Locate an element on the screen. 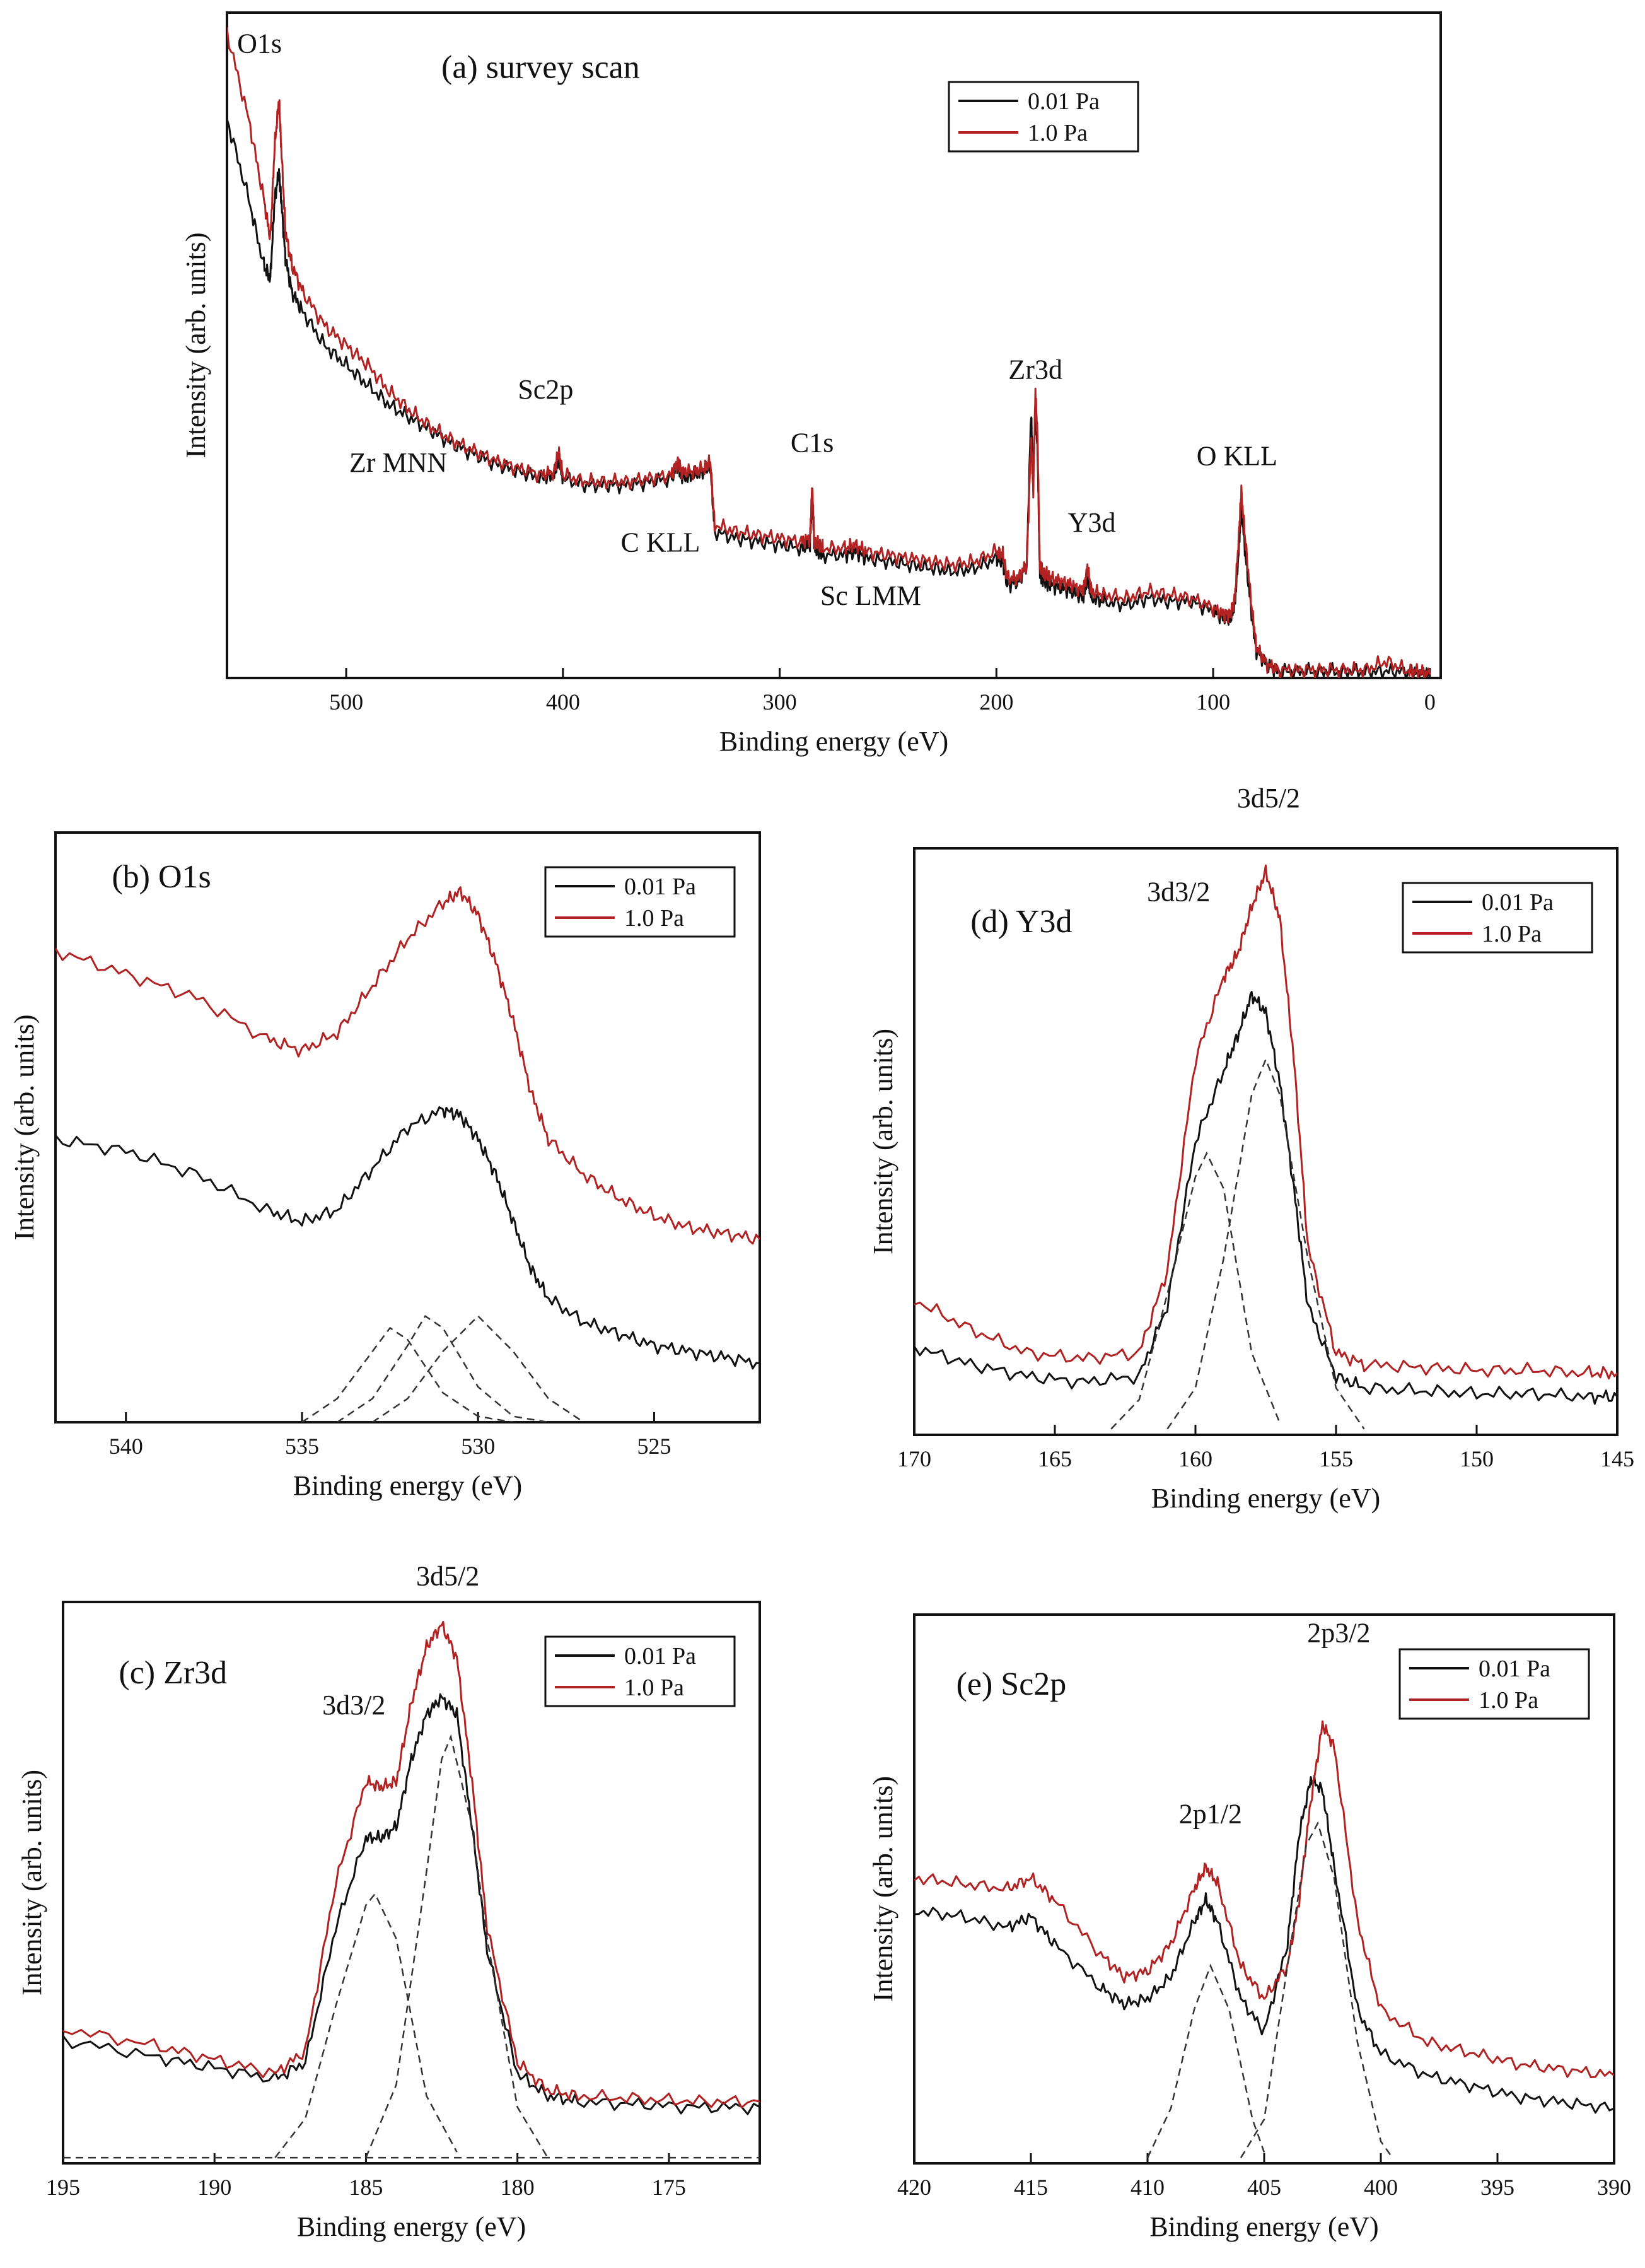 The image size is (1645, 2268). peak-annotation: C1s is located at coordinates (812, 442).